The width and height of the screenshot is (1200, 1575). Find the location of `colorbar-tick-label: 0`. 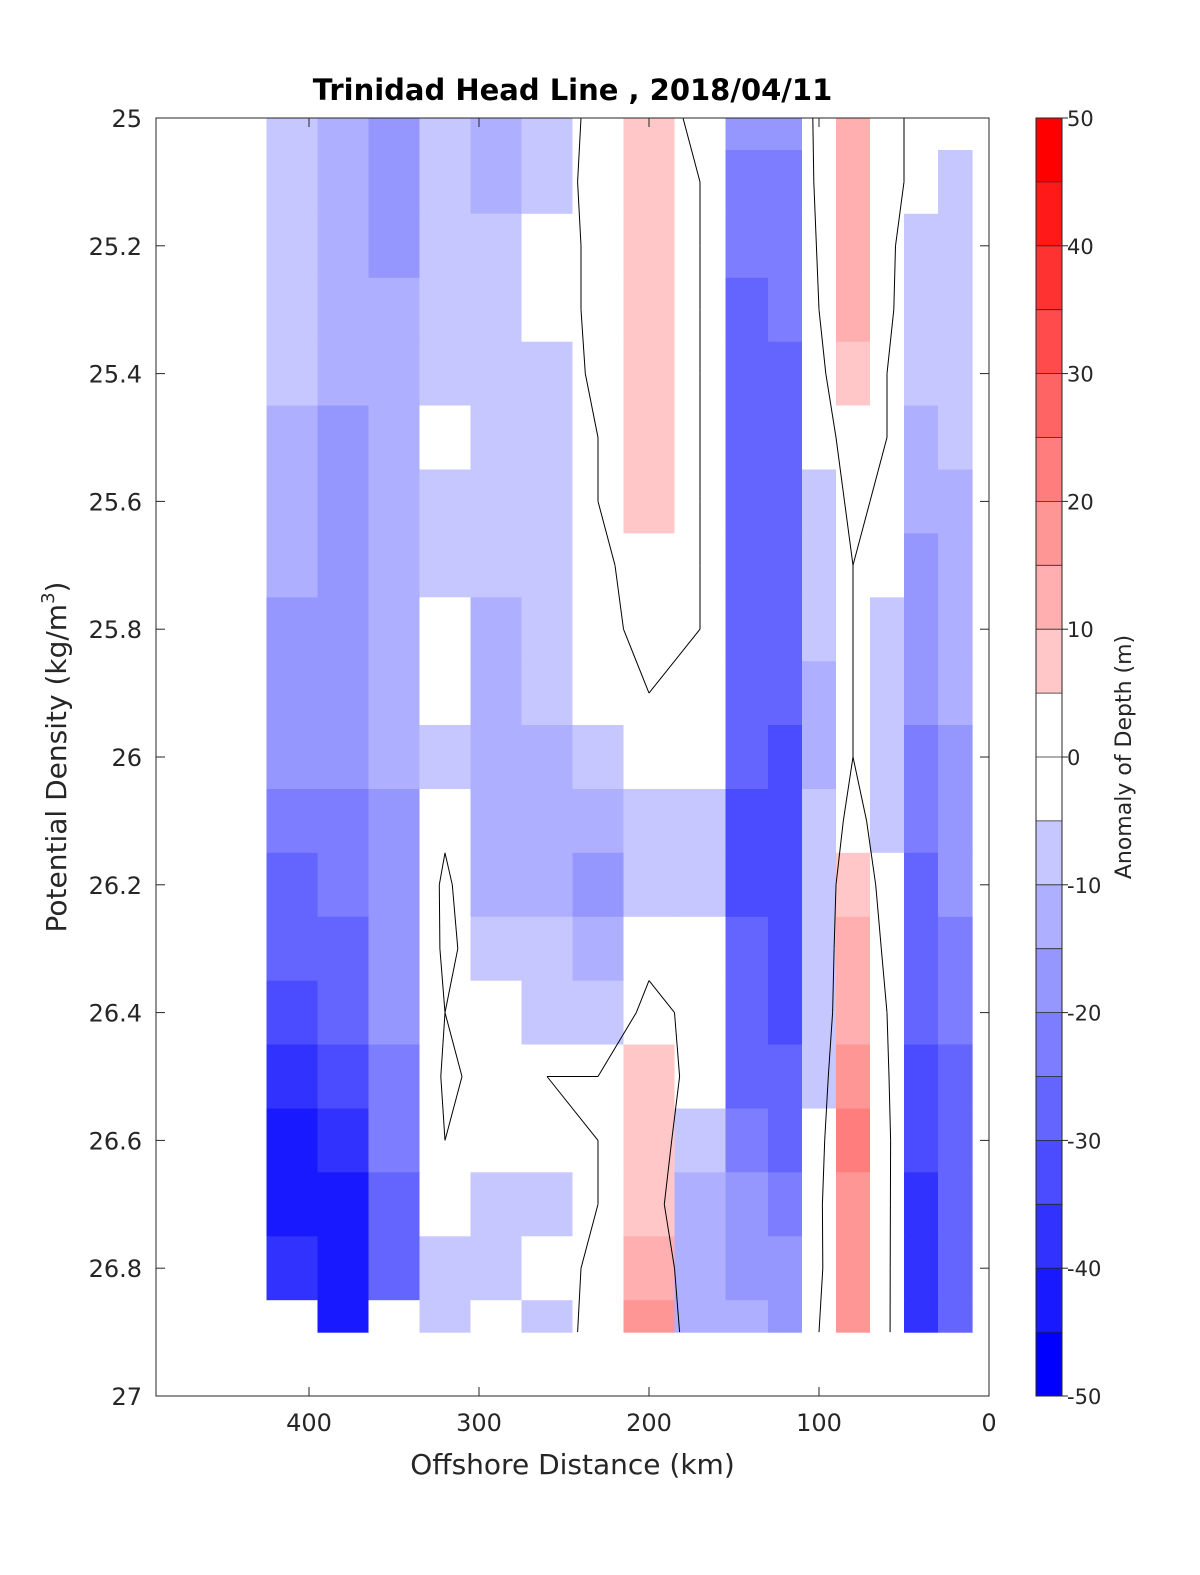

colorbar-tick-label: 0 is located at coordinates (1073, 758).